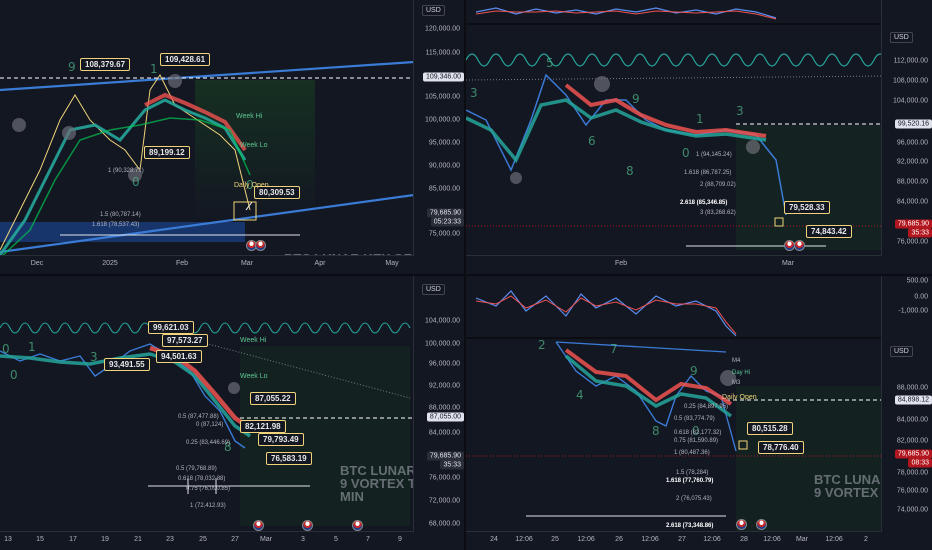  I want to click on price-tick: 75,000.00, so click(444, 234).